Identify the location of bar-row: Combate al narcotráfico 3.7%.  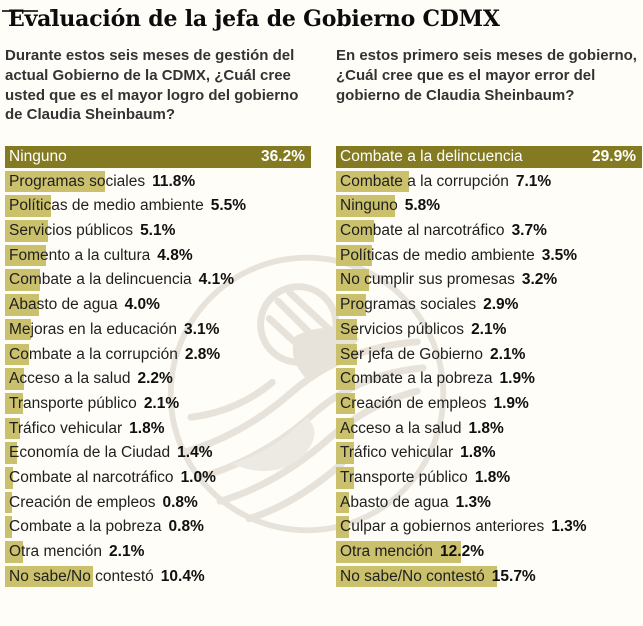
(489, 231).